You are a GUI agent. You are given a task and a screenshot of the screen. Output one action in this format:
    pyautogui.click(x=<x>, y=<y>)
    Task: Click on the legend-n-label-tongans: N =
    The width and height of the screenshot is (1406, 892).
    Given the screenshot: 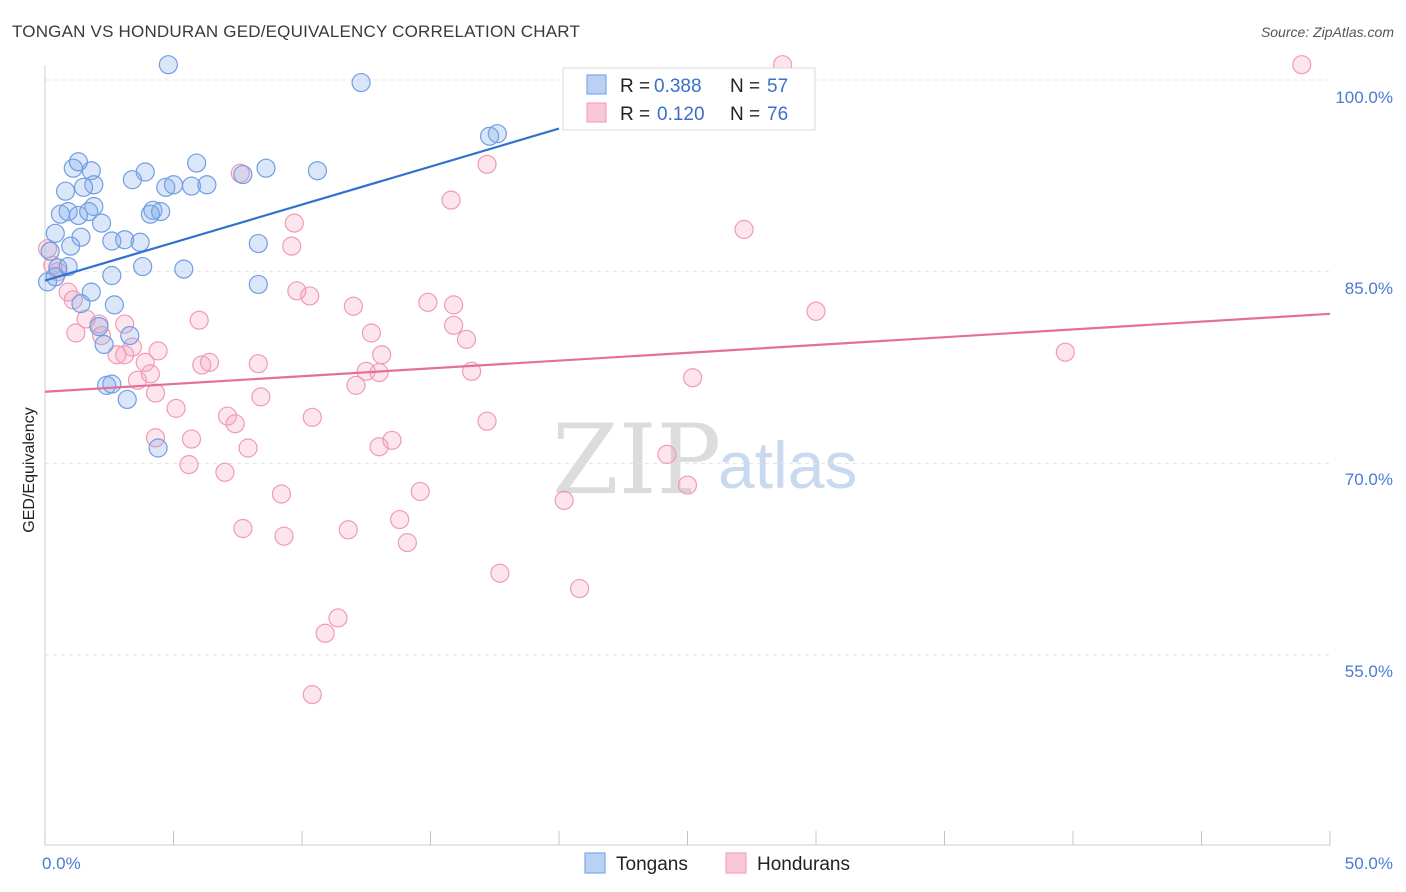 What is the action you would take?
    pyautogui.click(x=745, y=86)
    